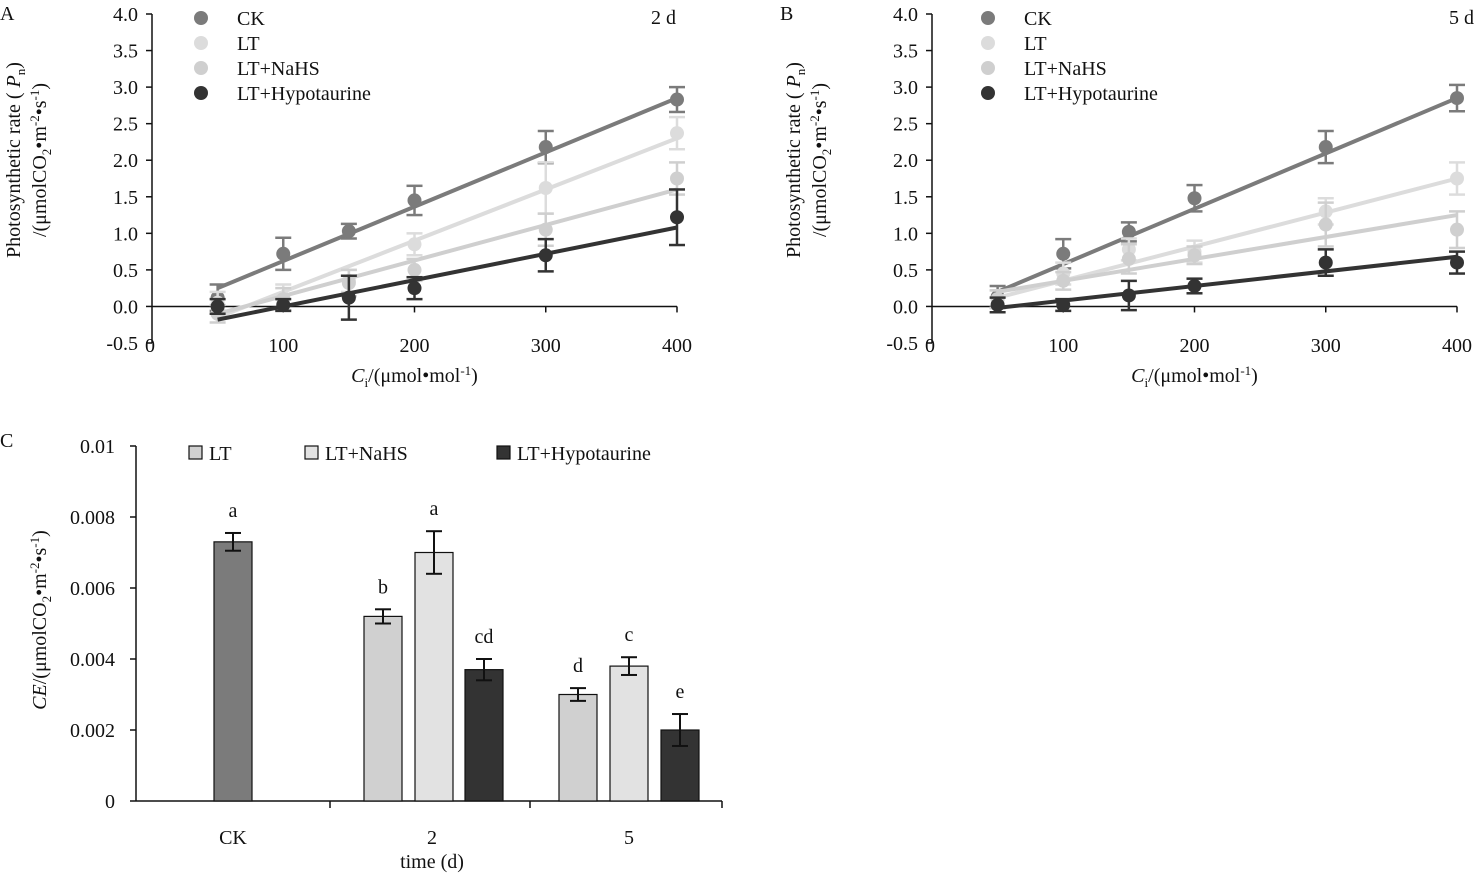 The image size is (1476, 875). I want to click on y-tick-label: 1.0, so click(905, 234).